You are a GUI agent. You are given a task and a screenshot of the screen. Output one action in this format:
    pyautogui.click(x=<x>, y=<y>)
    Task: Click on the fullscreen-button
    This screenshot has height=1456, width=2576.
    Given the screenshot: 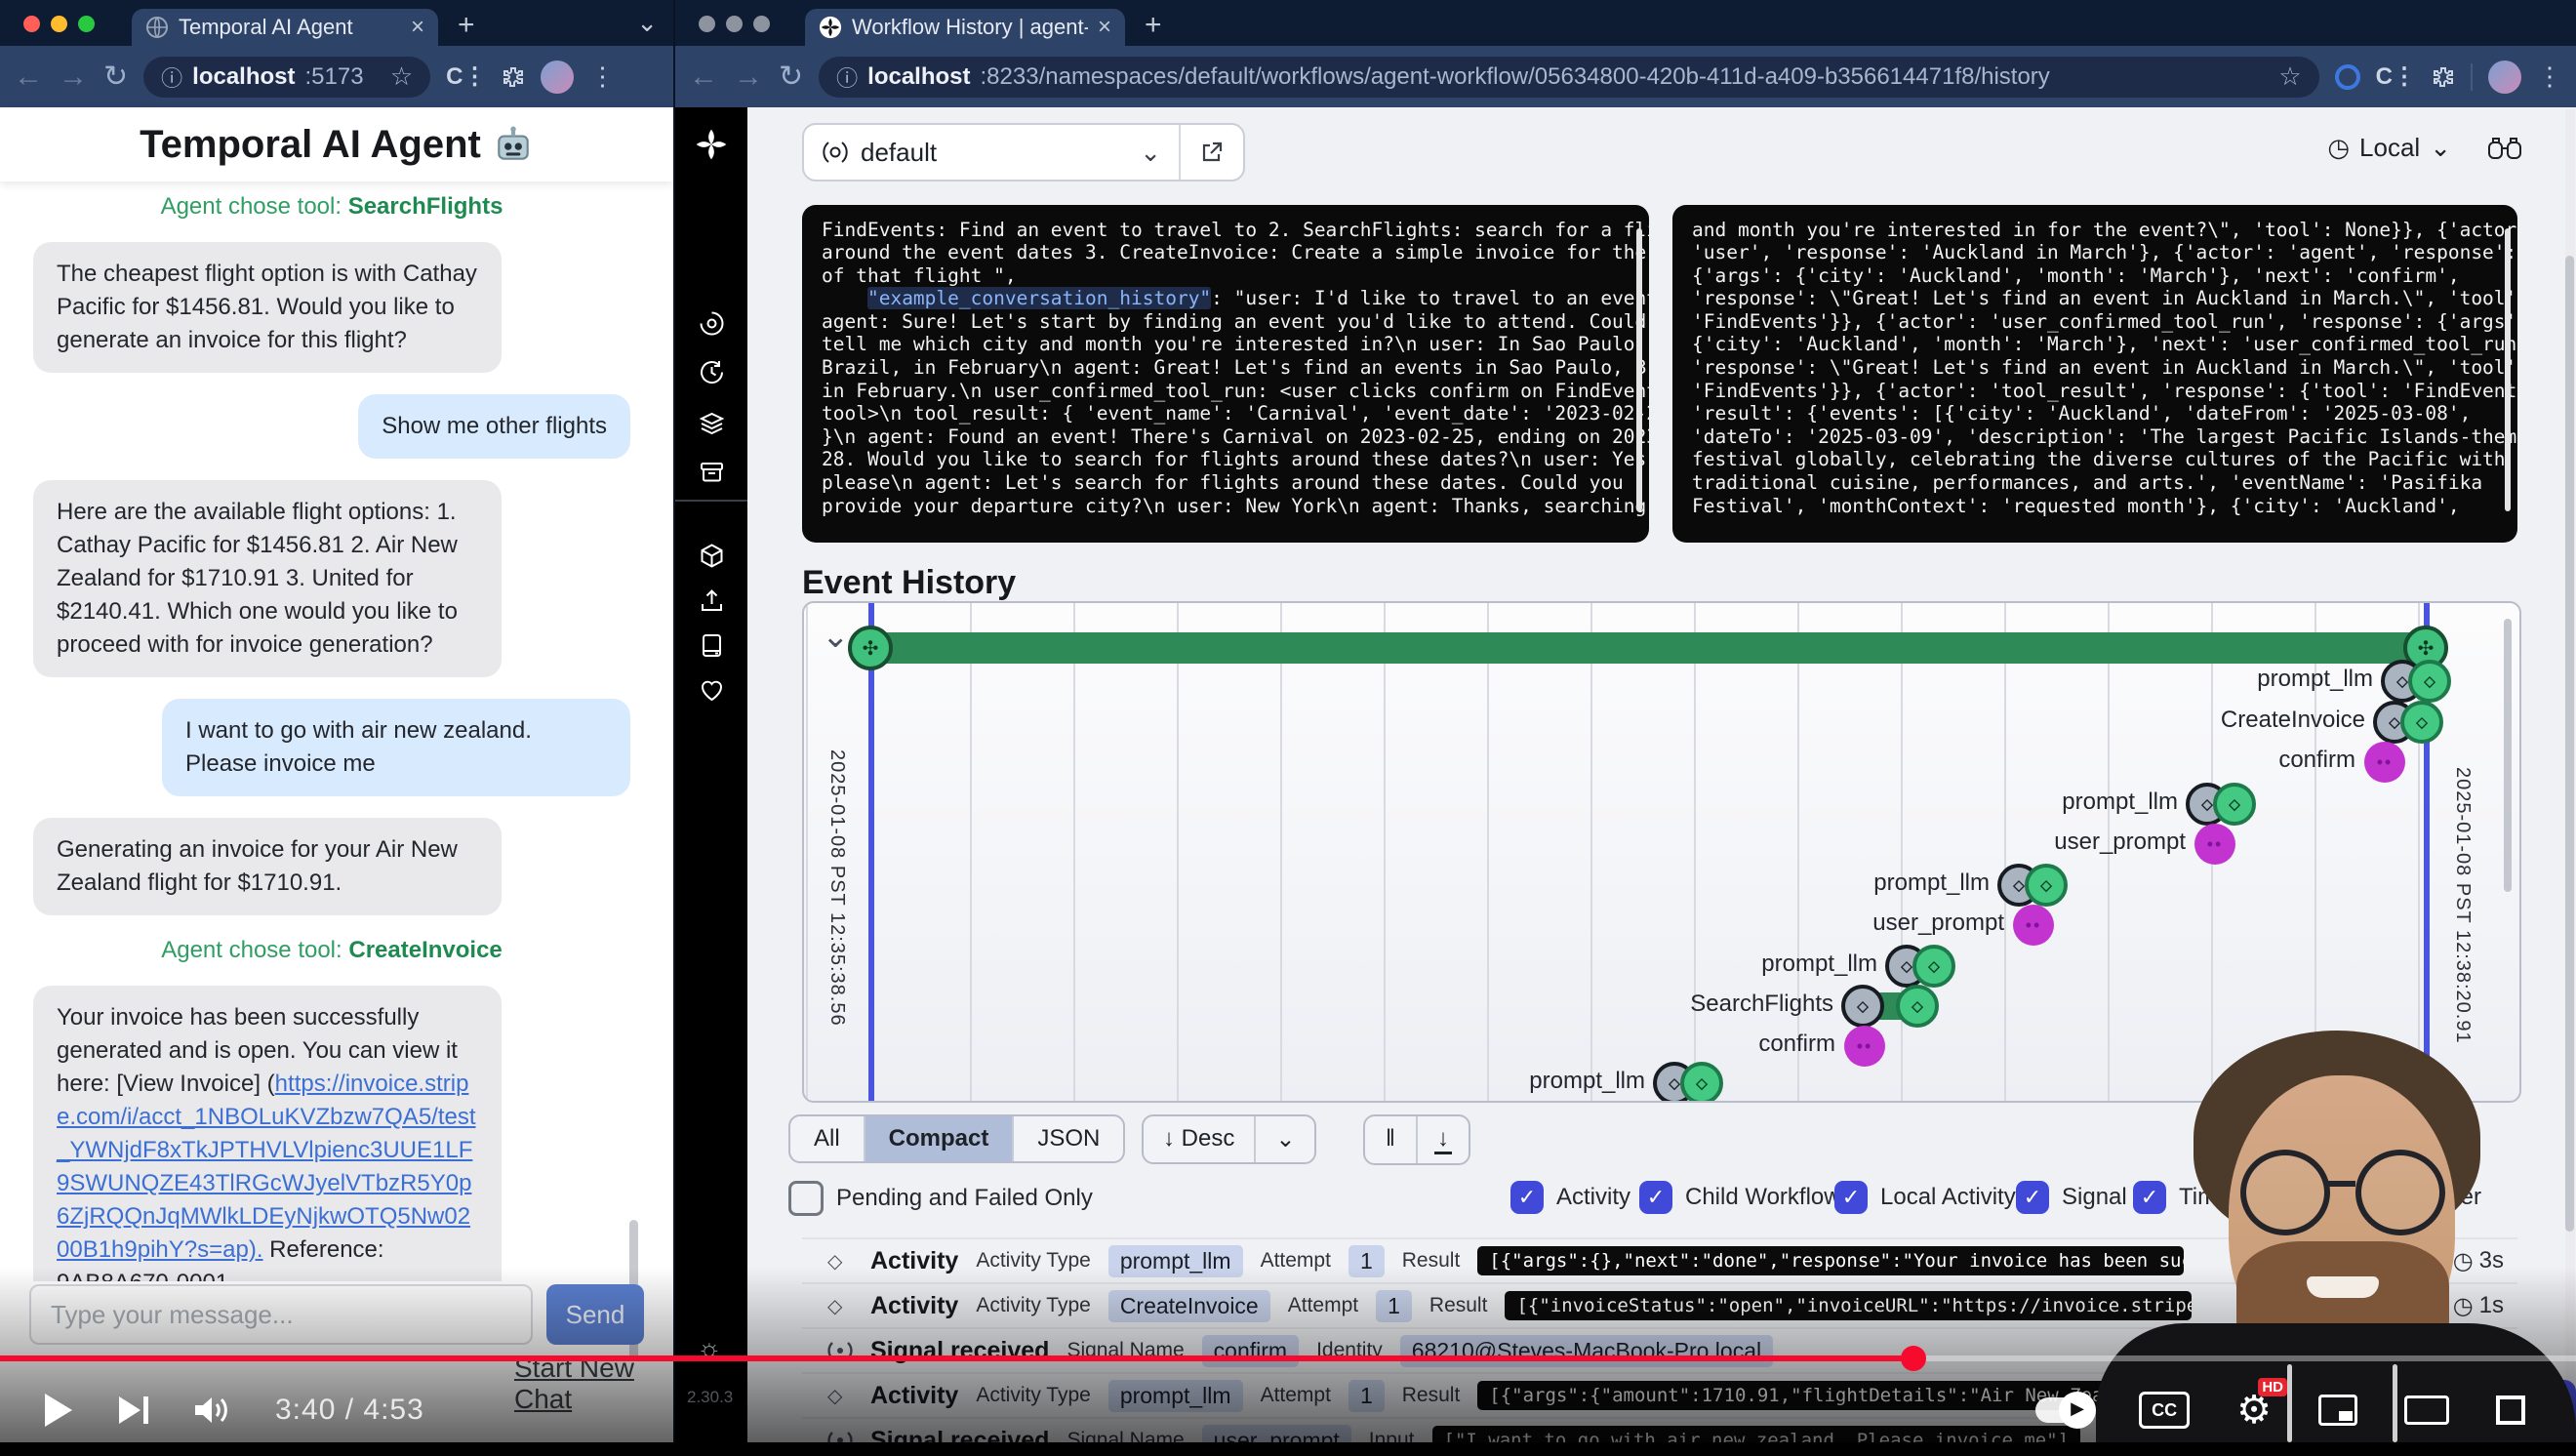 What is the action you would take?
    pyautogui.click(x=2510, y=1410)
    